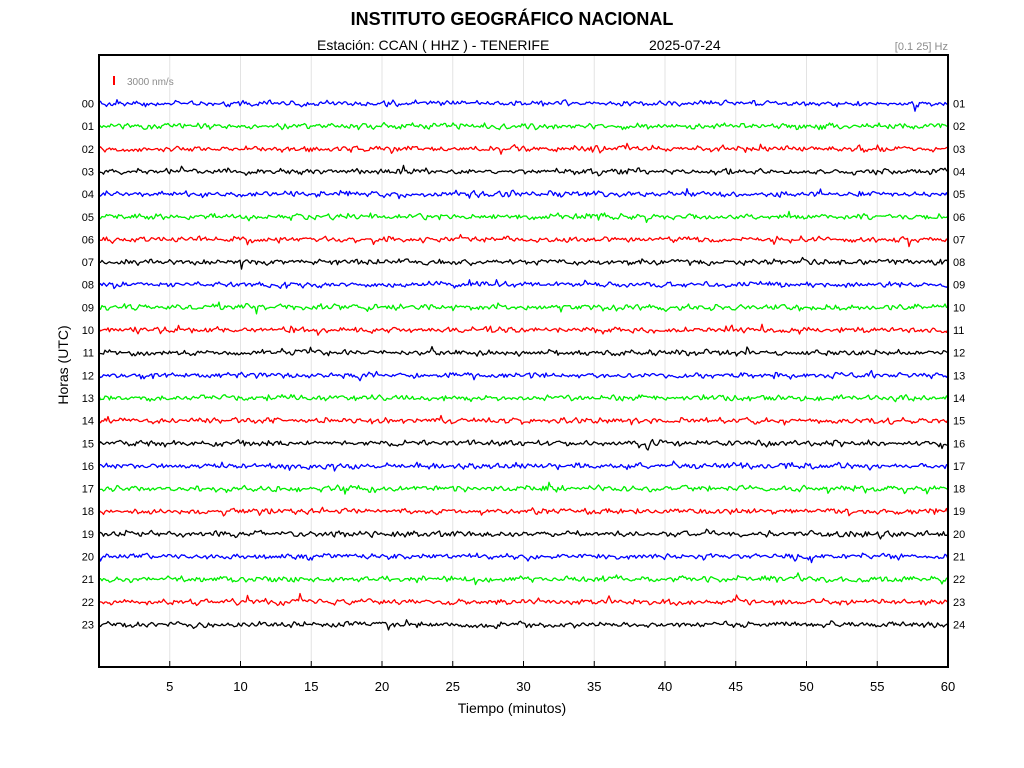 The height and width of the screenshot is (768, 1024). I want to click on x-tick-label: 40, so click(665, 686).